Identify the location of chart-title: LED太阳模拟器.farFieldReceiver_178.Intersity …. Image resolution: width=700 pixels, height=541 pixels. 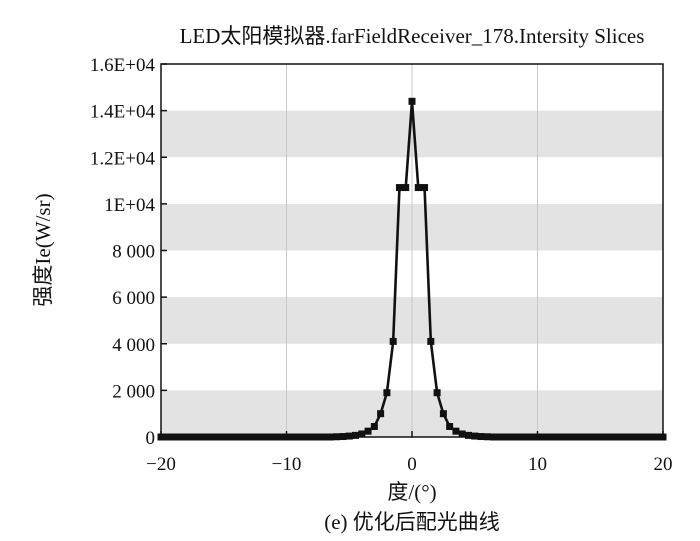
(412, 36).